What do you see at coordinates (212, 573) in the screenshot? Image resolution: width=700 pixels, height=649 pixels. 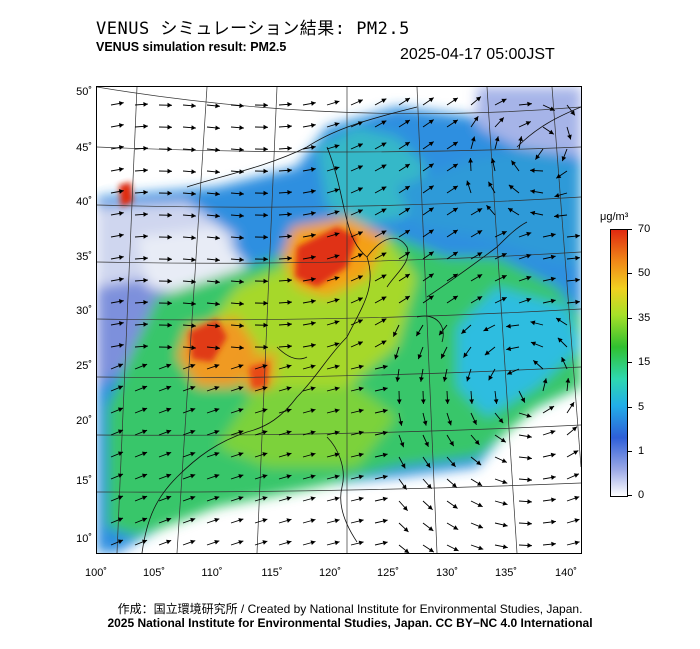 I see `x-tick-label: 110˚` at bounding box center [212, 573].